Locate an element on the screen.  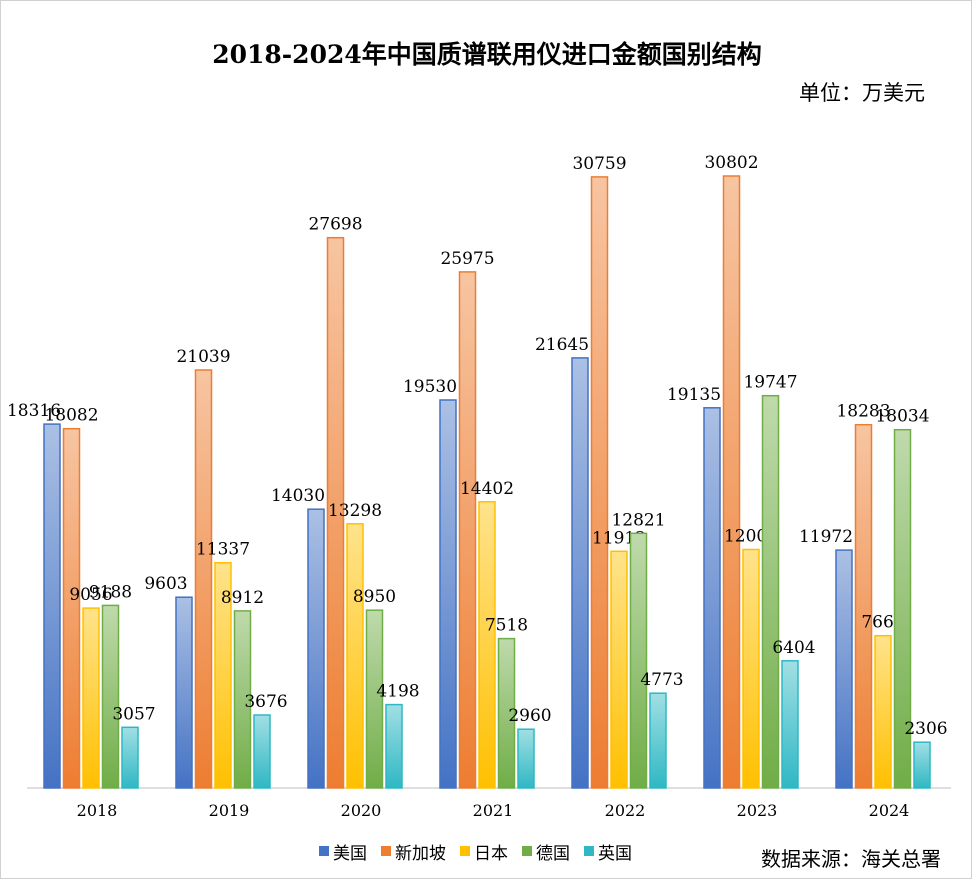
legend-label: 美国 is located at coordinates (350, 853).